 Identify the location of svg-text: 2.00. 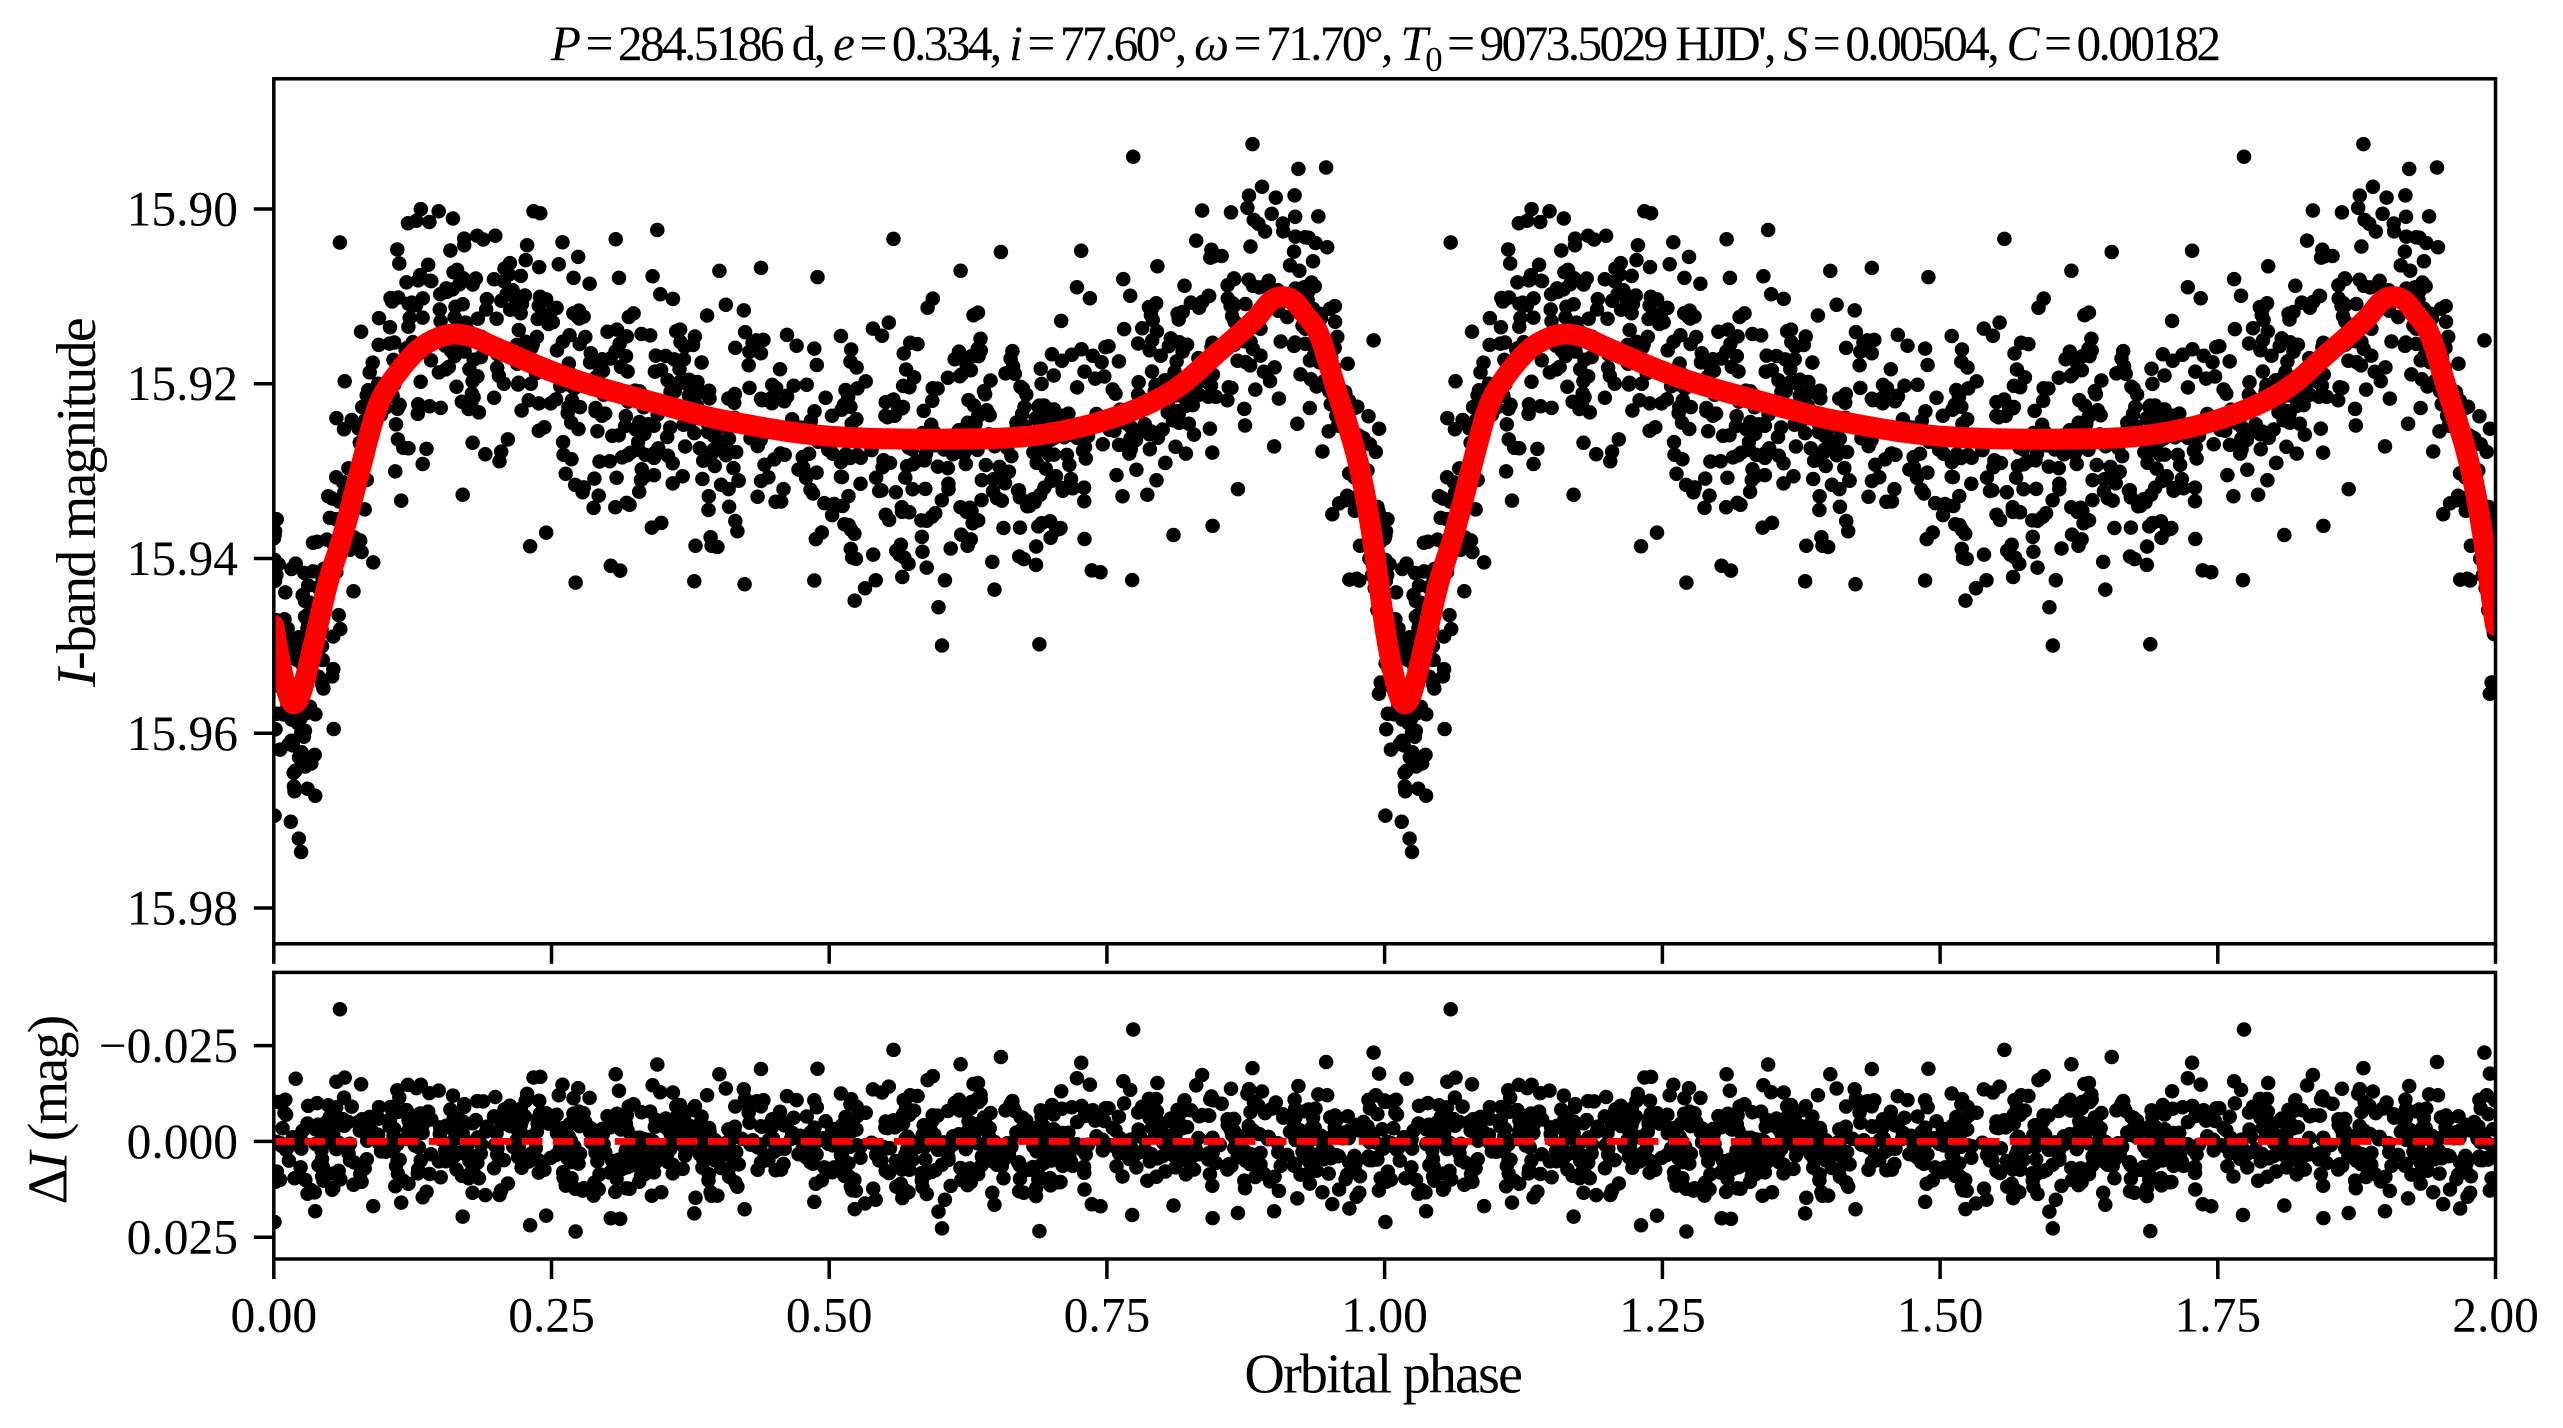
(2495, 1315).